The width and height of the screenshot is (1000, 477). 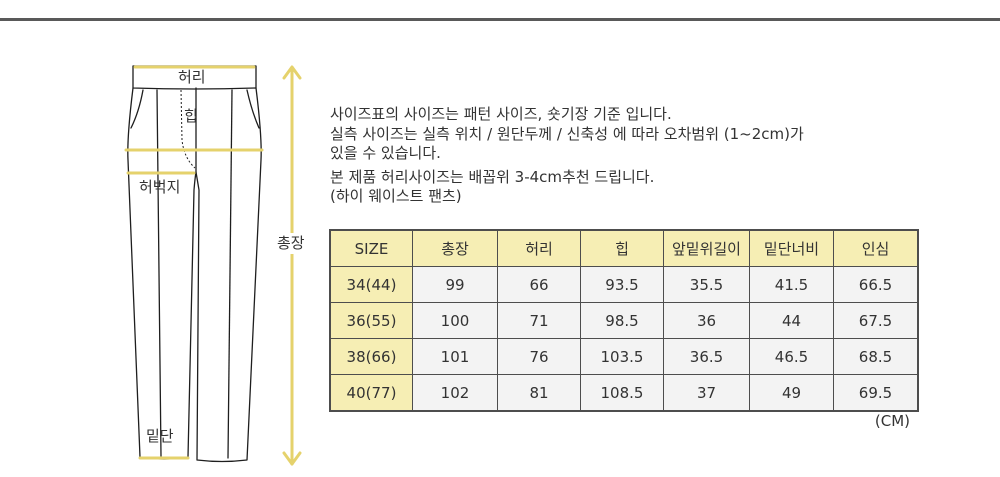 I want to click on left-pocket, so click(x=137, y=109).